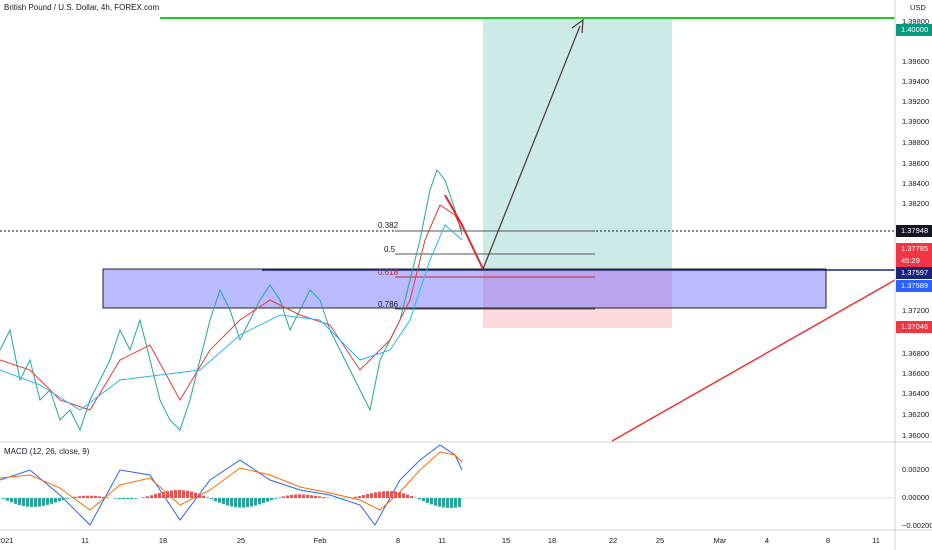 This screenshot has width=932, height=550. What do you see at coordinates (915, 353) in the screenshot?
I see `price-axis-label: 1.36800` at bounding box center [915, 353].